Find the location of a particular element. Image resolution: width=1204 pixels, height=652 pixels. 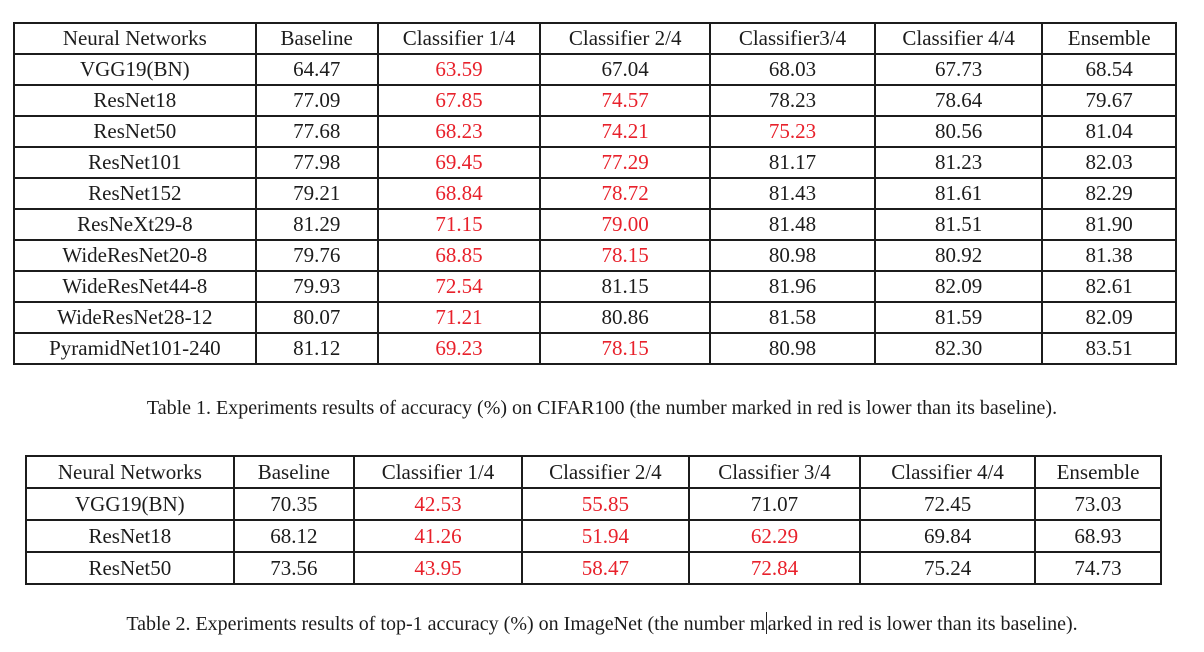

value-cell: 51.94 is located at coordinates (605, 536).